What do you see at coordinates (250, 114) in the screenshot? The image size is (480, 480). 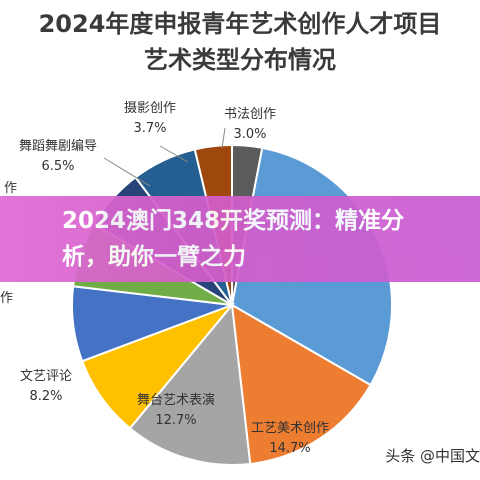 I see `slice-label-0: 书法创作` at bounding box center [250, 114].